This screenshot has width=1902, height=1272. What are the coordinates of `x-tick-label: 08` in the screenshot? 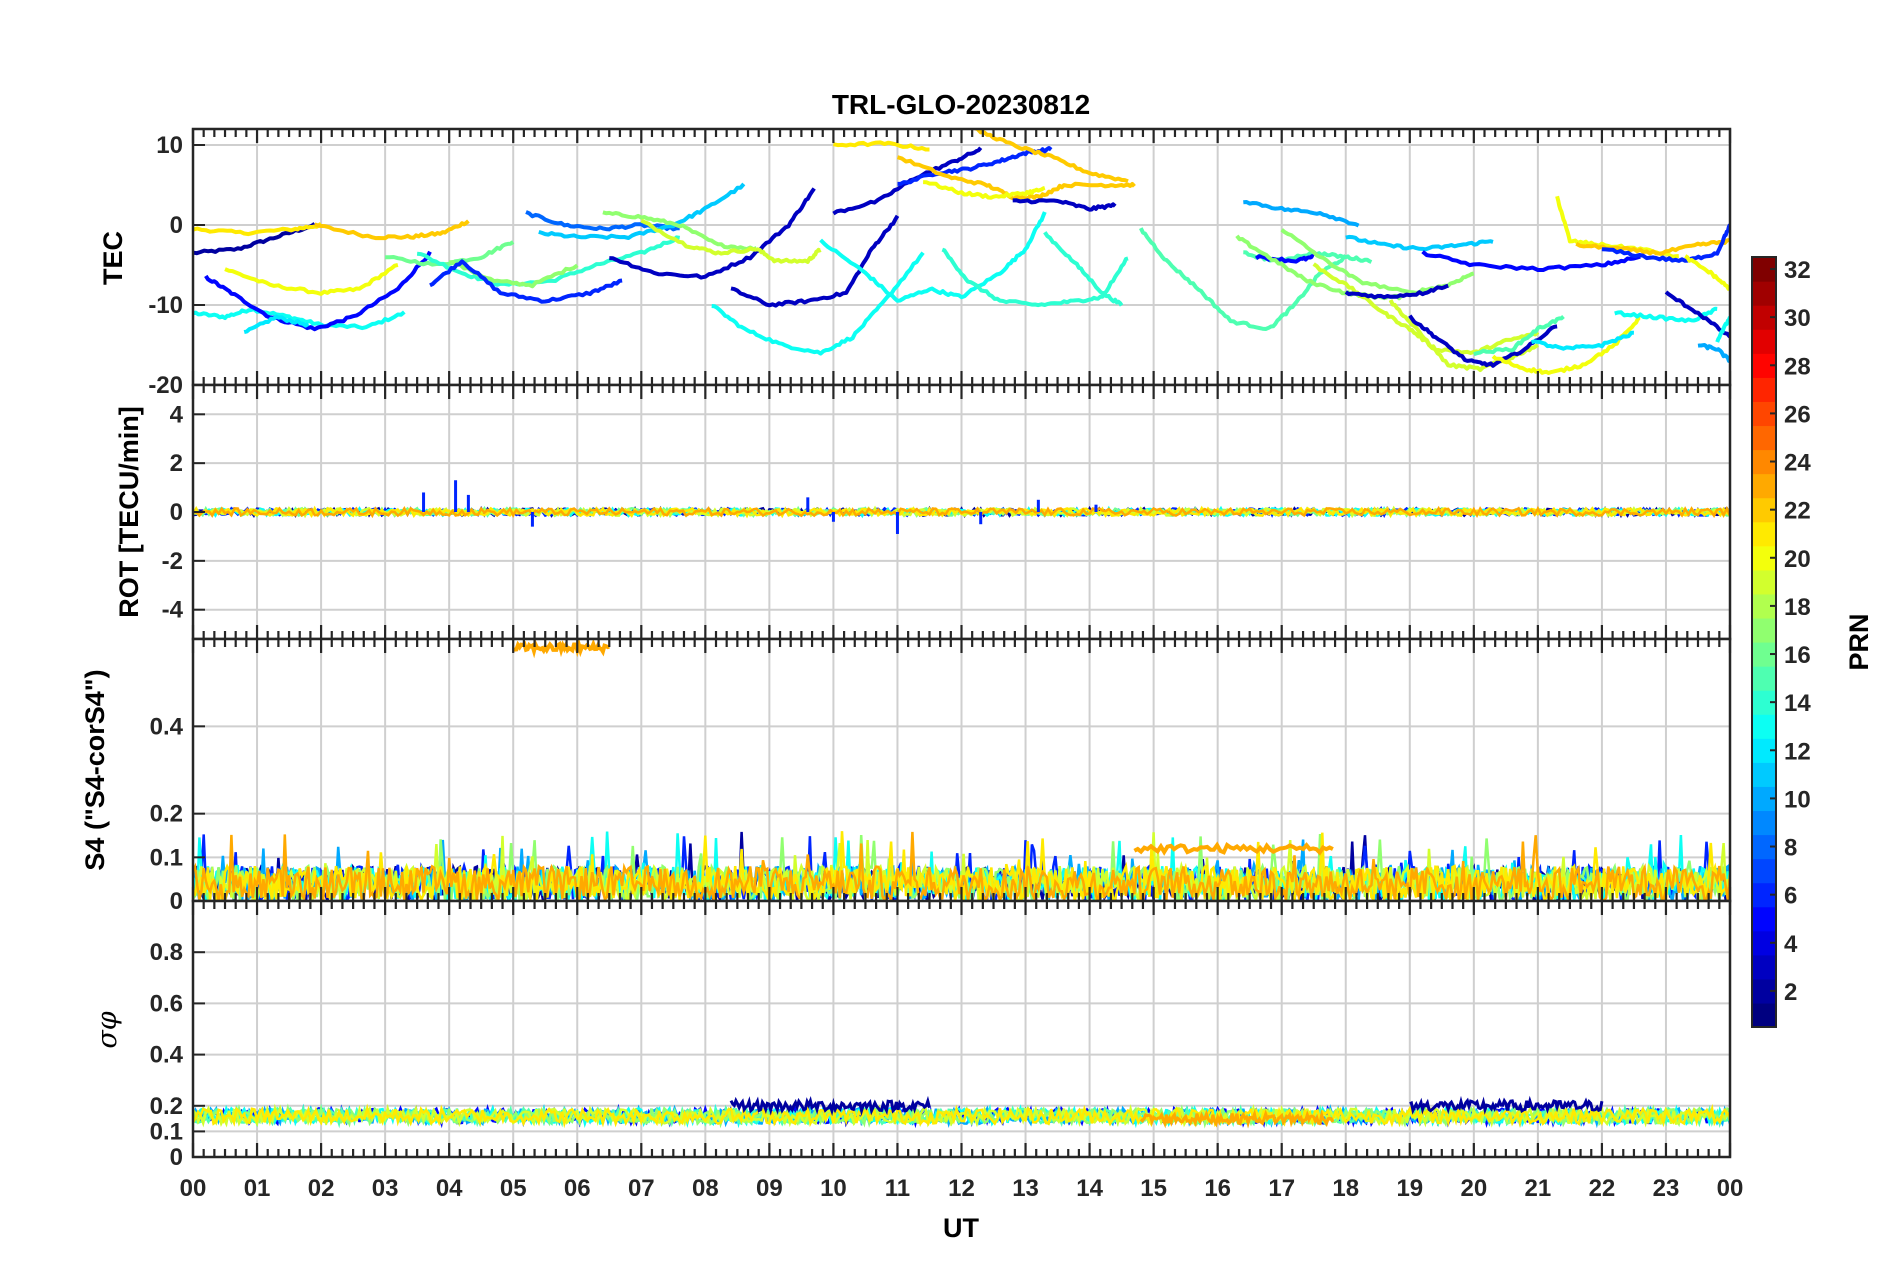 It's located at (705, 1188).